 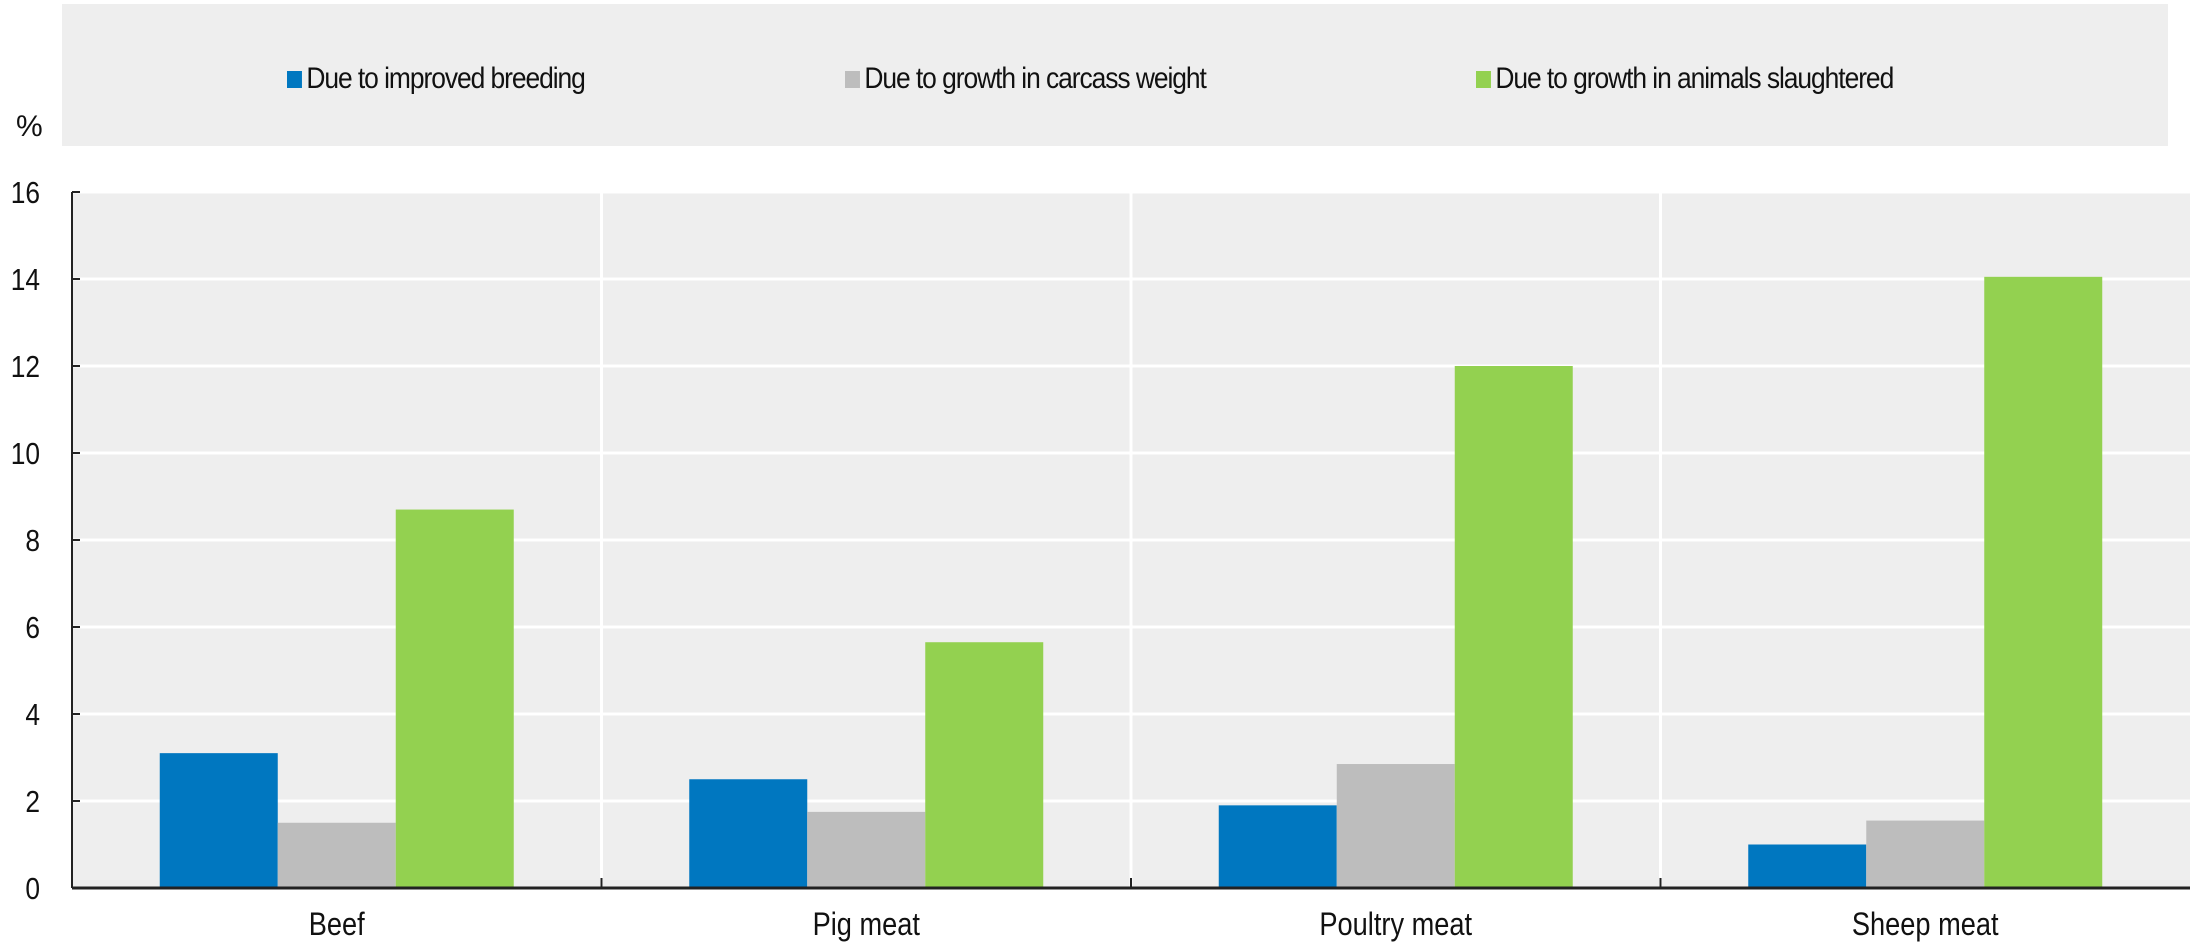 I want to click on y-tick-label: 14, so click(x=25, y=280).